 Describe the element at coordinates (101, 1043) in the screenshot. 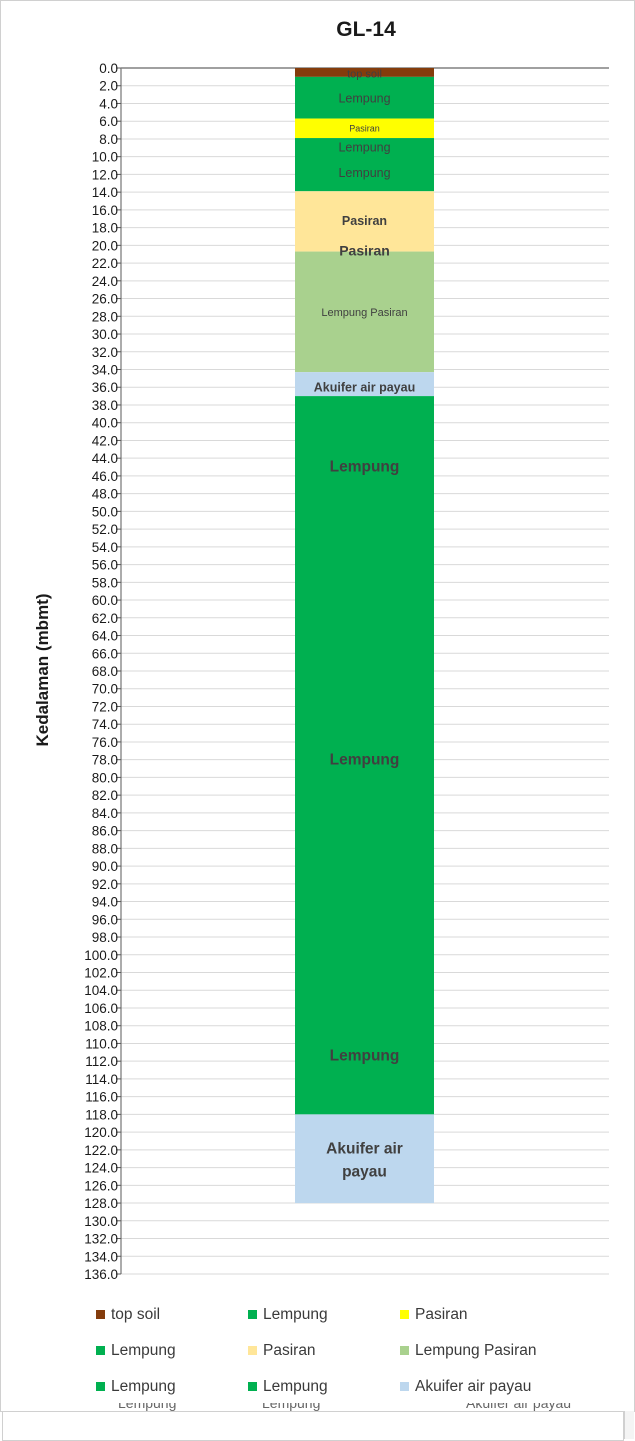

I see `y-tick-label: 110.0` at that location.